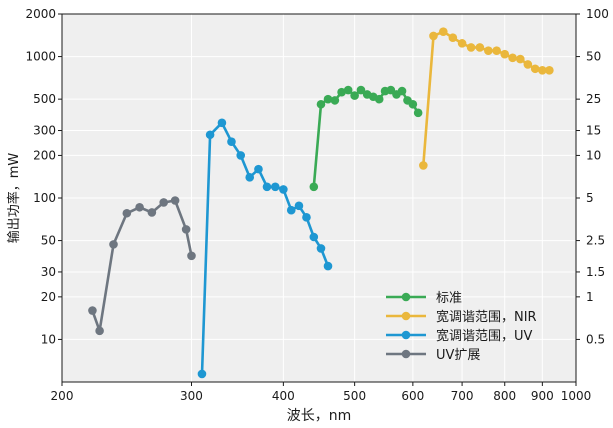 Image resolution: width=613 pixels, height=428 pixels. Describe the element at coordinates (44, 155) in the screenshot. I see `y-tick-label: 200` at that location.